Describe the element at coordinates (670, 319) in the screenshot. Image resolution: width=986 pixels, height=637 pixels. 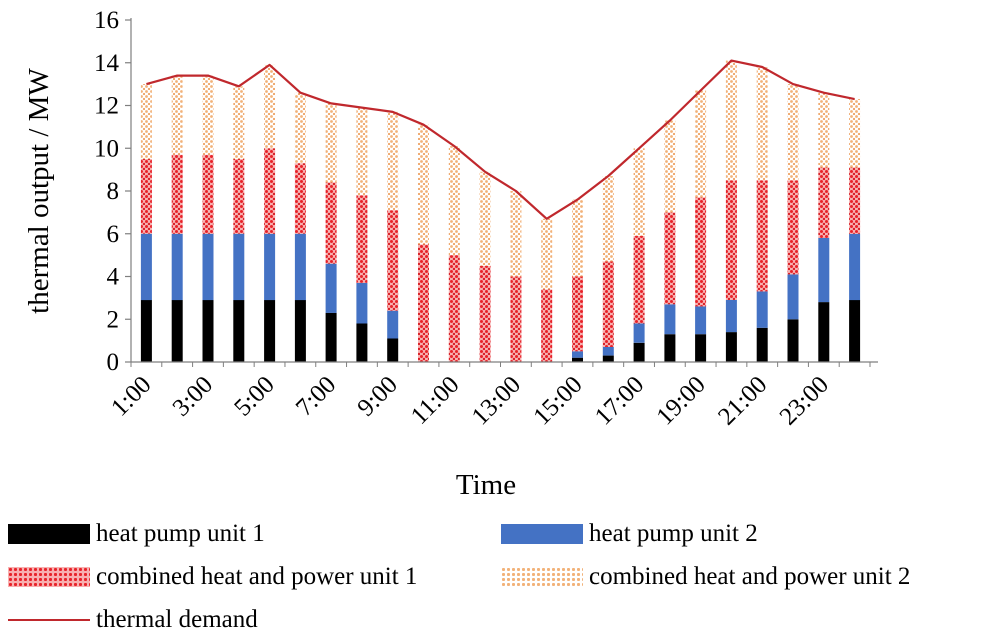
I see `bar-heat-pump-unit-2-18:00` at that location.